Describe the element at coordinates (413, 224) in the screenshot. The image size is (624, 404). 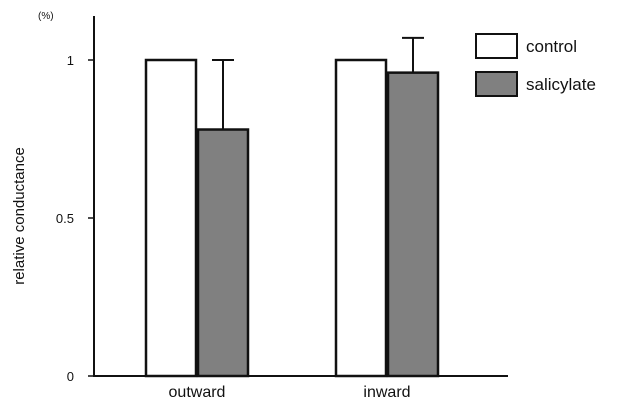
I see `bar-inward-salicylate` at that location.